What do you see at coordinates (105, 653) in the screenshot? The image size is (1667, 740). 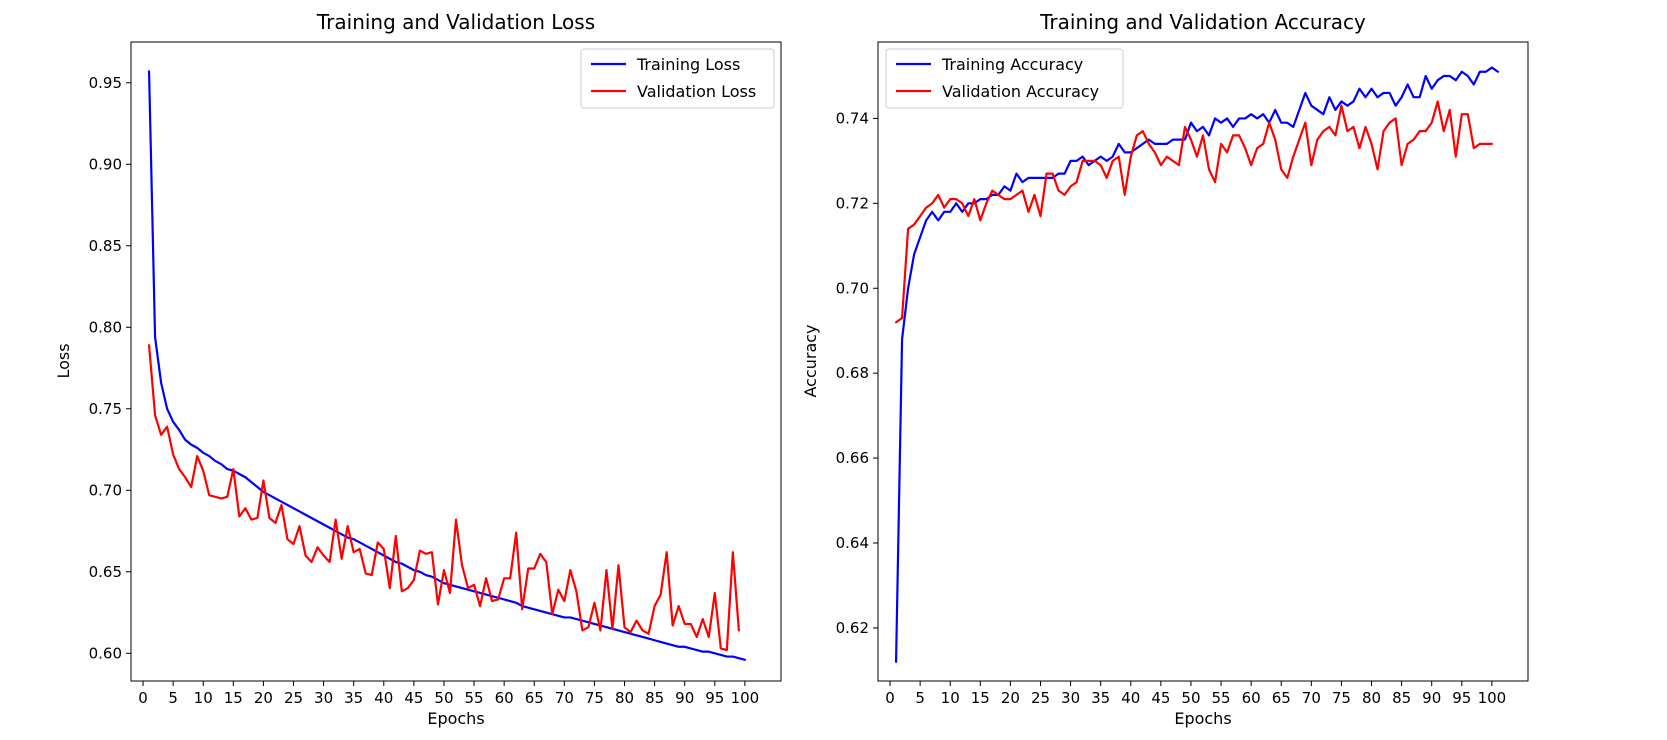 I see `y-tick-label: 0.60` at bounding box center [105, 653].